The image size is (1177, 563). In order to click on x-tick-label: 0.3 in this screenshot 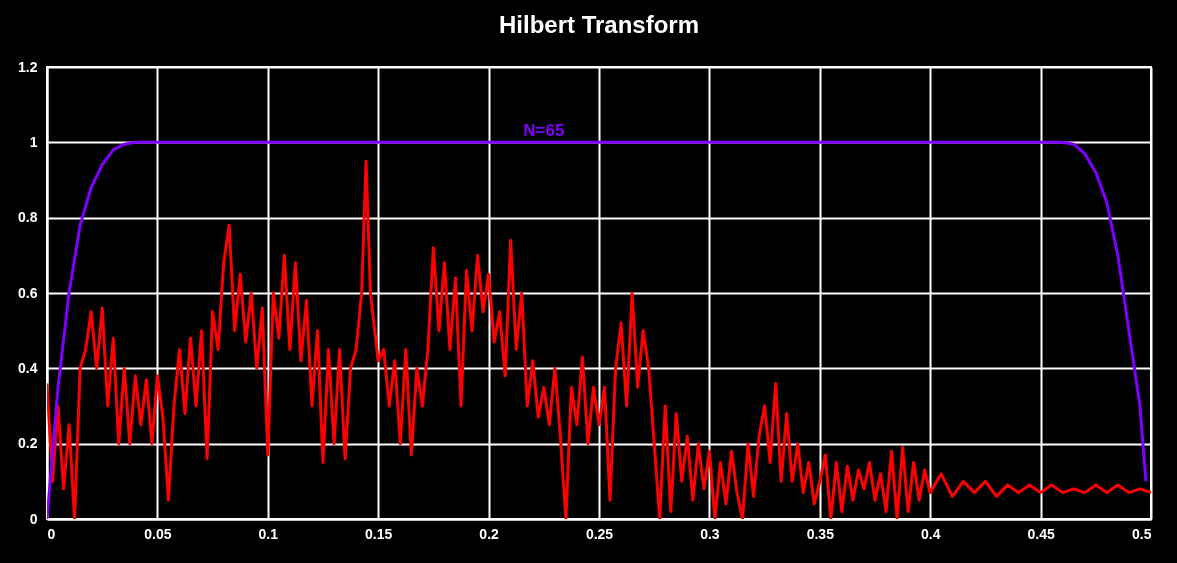, I will do `click(710, 533)`.